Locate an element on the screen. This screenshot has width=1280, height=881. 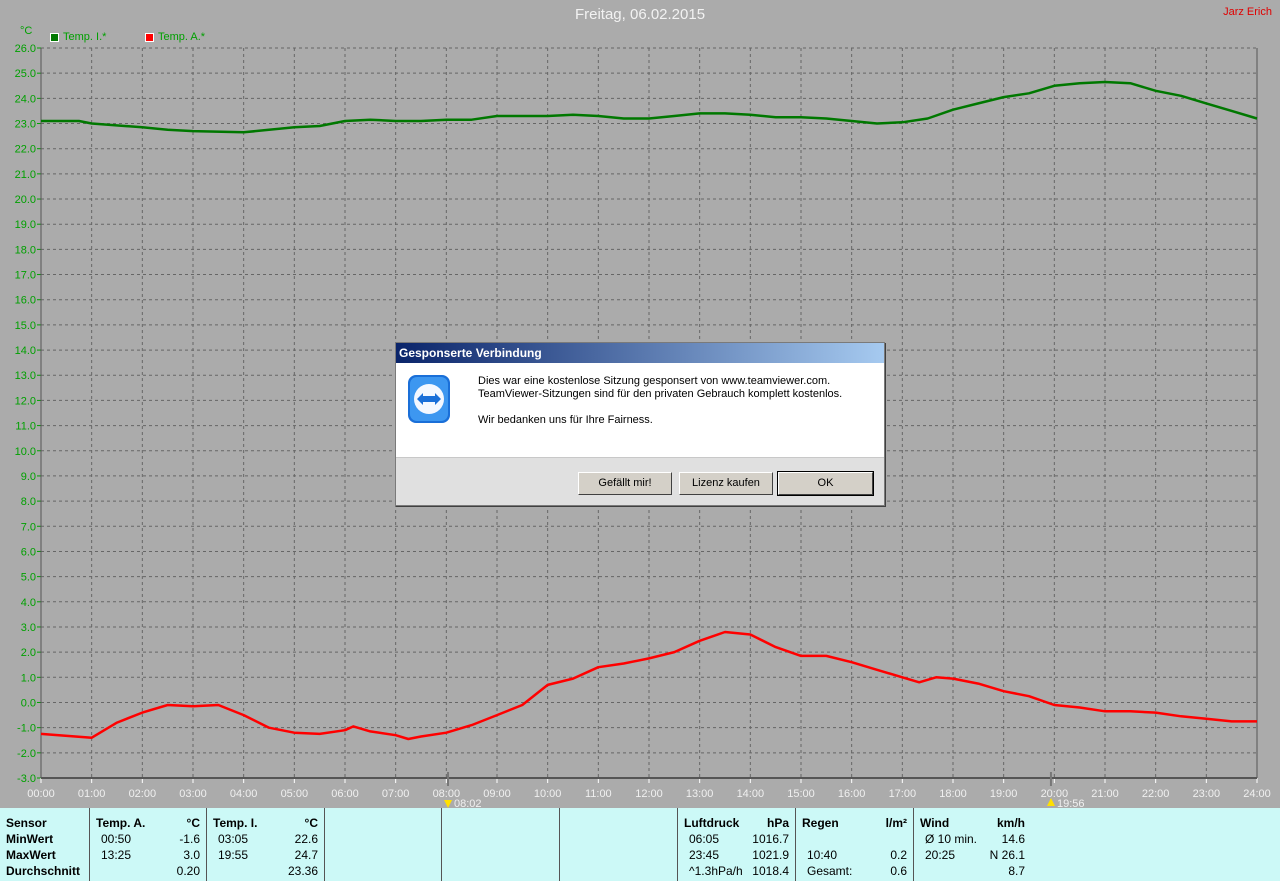
y-tick-label: 13.0 is located at coordinates (25, 376).